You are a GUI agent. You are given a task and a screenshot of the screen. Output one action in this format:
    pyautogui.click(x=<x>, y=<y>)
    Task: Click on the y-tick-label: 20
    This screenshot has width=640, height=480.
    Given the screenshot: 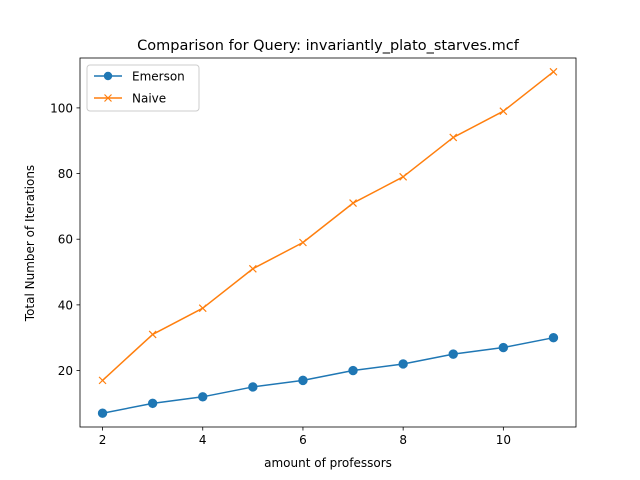 What is the action you would take?
    pyautogui.click(x=65, y=371)
    